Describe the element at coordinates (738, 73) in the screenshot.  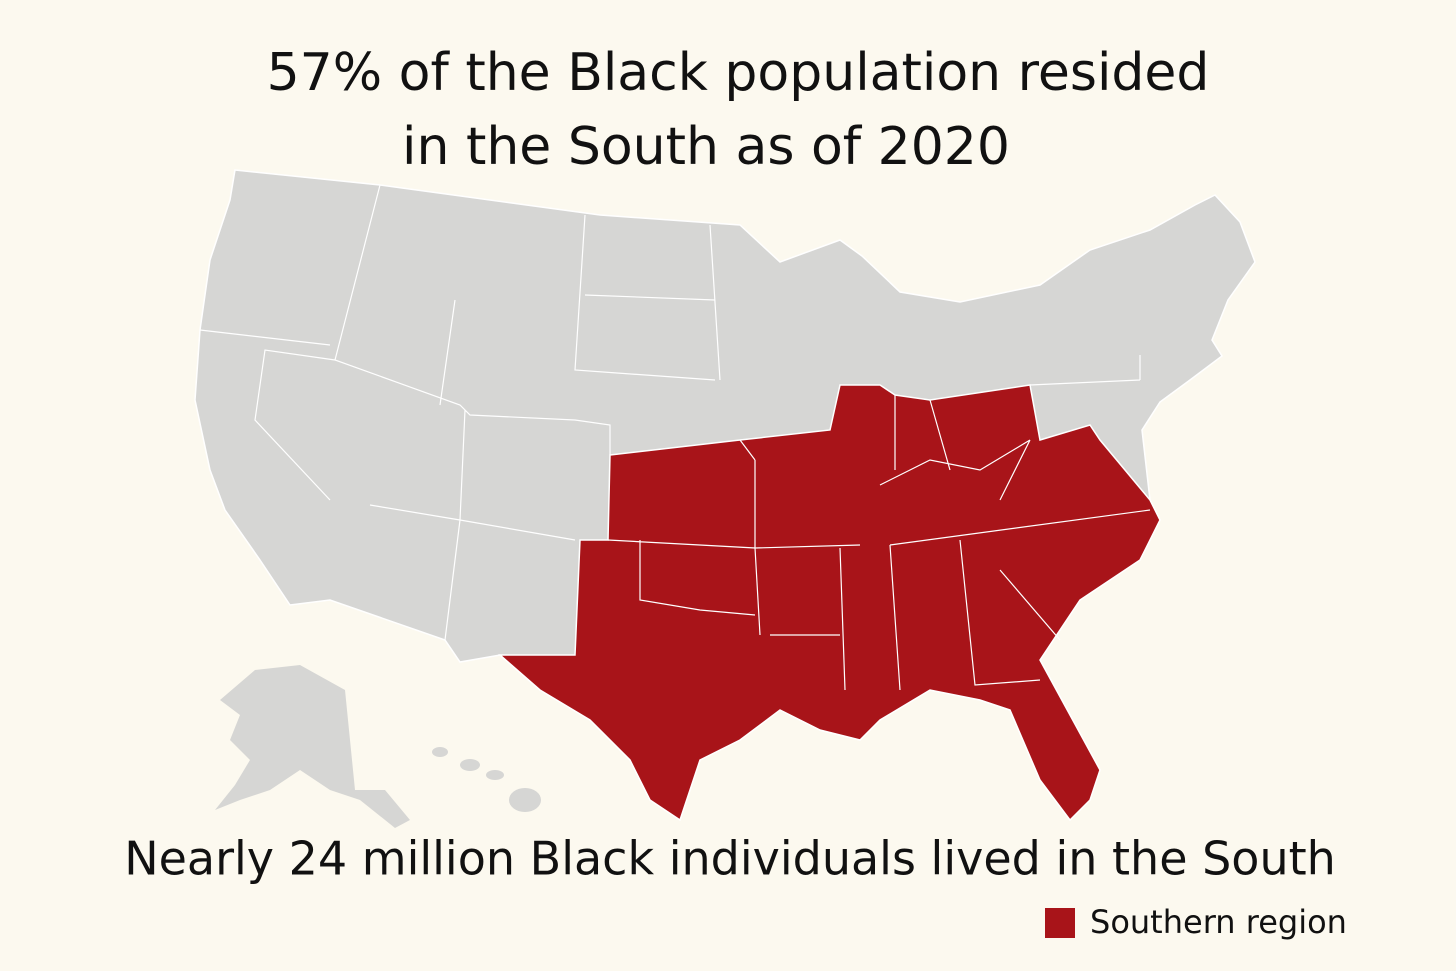
I see `title-line: 57% of the Black population resided` at that location.